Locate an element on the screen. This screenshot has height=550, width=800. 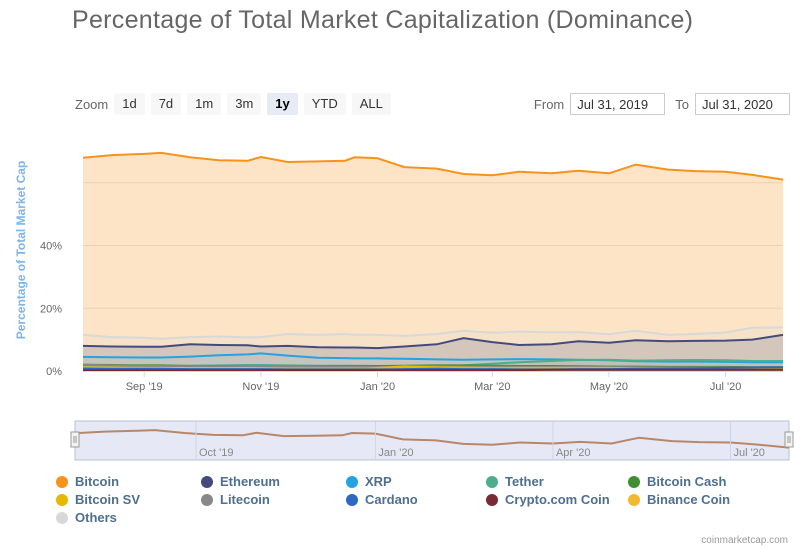
navigator-tick-label: Apr '20 is located at coordinates (573, 453).